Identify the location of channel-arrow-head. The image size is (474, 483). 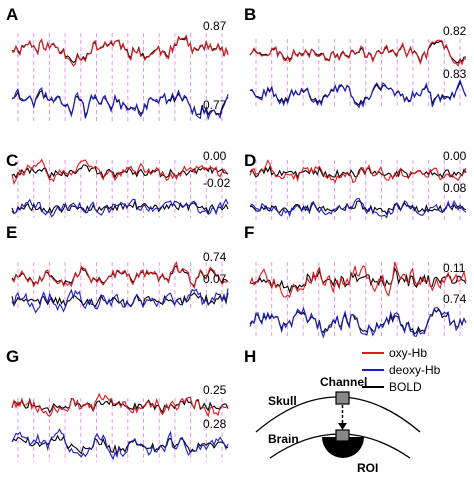
(342, 426).